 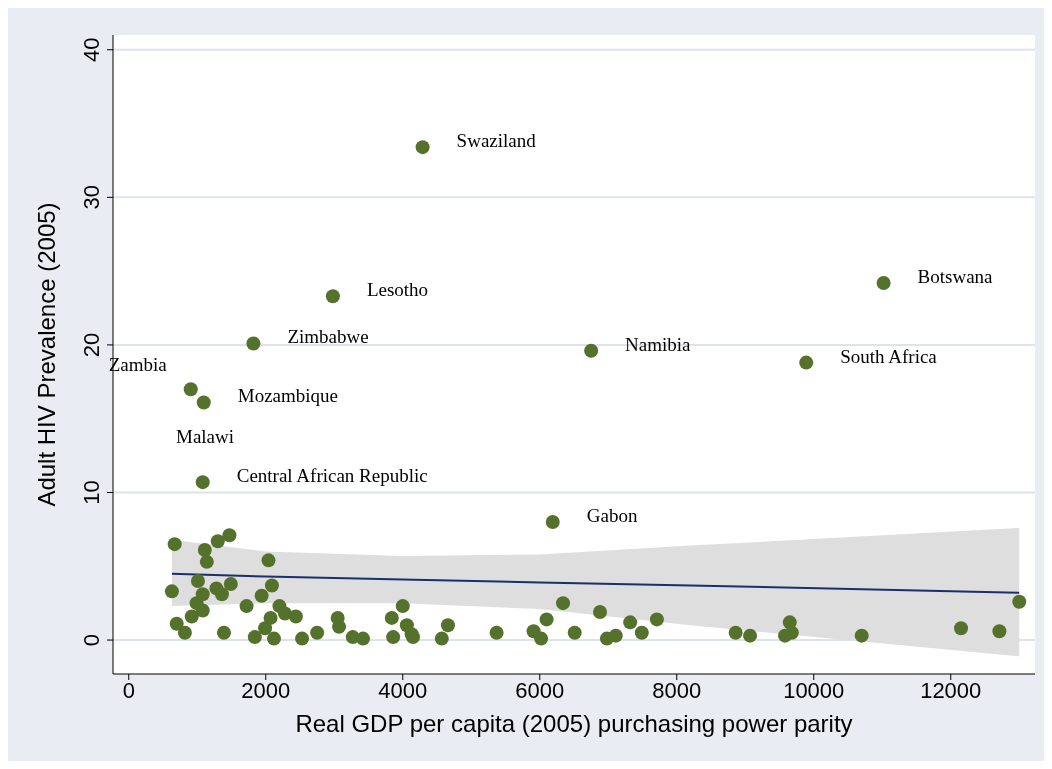 What do you see at coordinates (91, 345) in the screenshot?
I see `y-tick-label: 20` at bounding box center [91, 345].